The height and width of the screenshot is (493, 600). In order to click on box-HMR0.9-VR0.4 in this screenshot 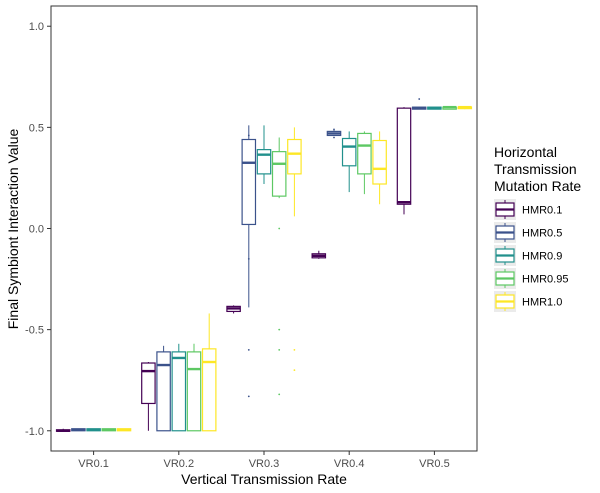, I will do `click(349, 162)`.